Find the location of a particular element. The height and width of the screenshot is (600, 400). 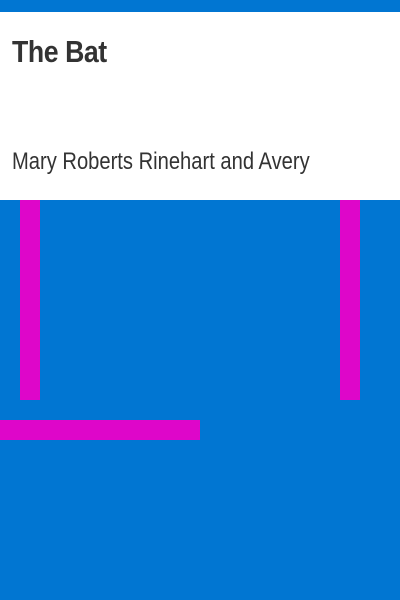

horizontal-accent-bar is located at coordinates (100, 430).